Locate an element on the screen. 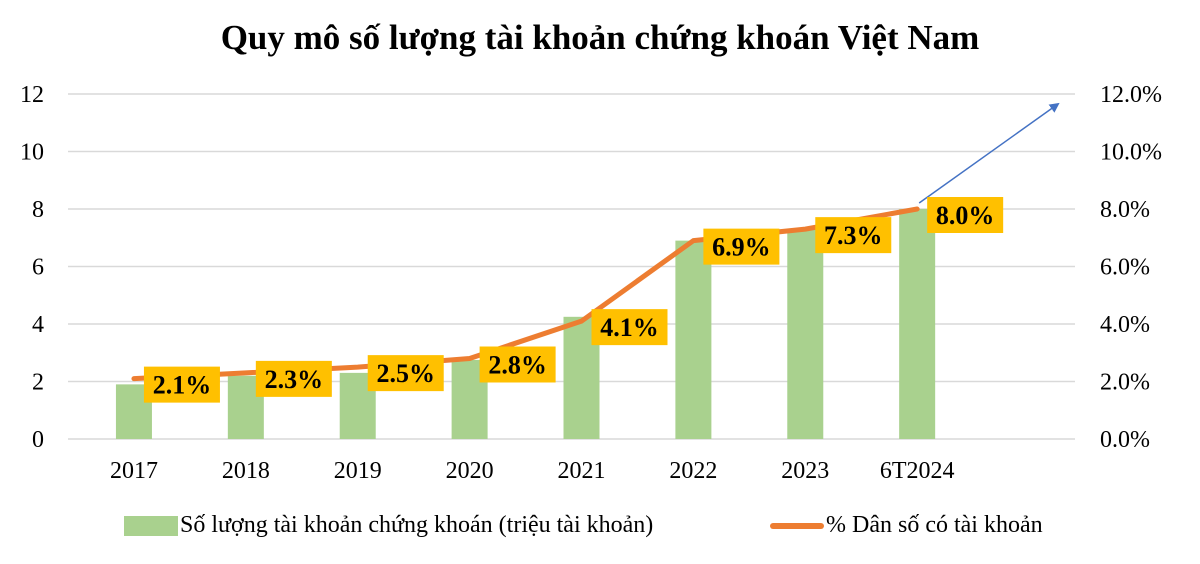 The width and height of the screenshot is (1200, 564). y-right-tick-label: 10.0% is located at coordinates (1131, 153).